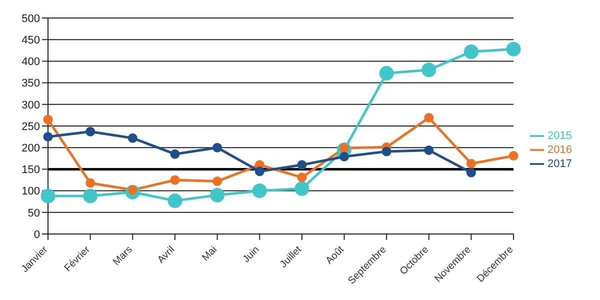 This screenshot has height=300, width=600. What do you see at coordinates (31, 62) in the screenshot?
I see `y-tick-label: 400` at bounding box center [31, 62].